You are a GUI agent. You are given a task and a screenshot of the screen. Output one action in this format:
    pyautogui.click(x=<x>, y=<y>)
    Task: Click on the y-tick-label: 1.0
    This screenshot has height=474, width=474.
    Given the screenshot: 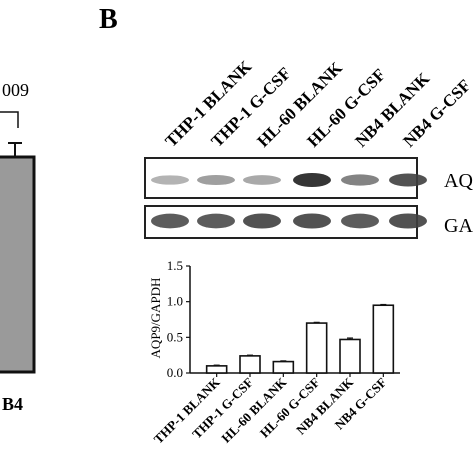 What is the action you would take?
    pyautogui.click(x=175, y=301)
    